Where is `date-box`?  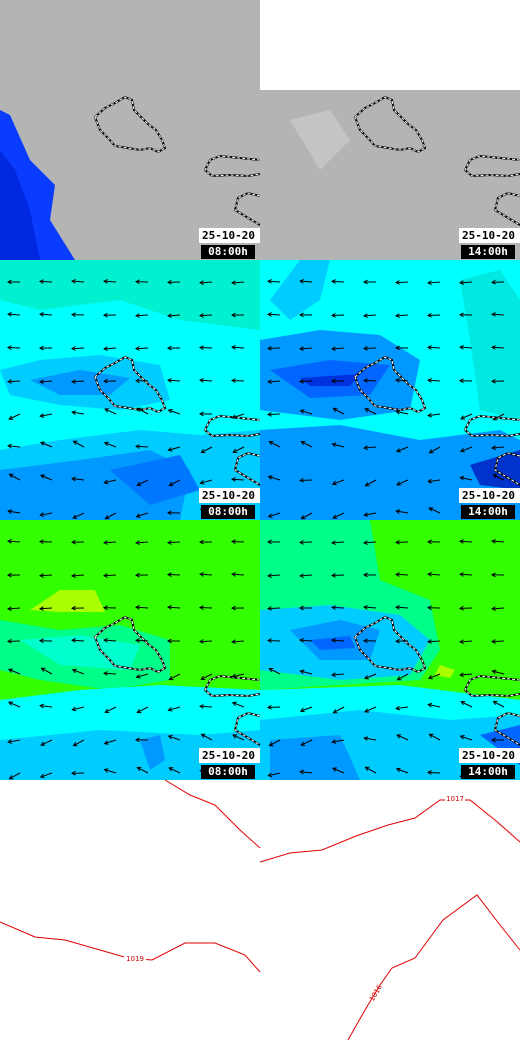
date-box is located at coordinates (489, 495).